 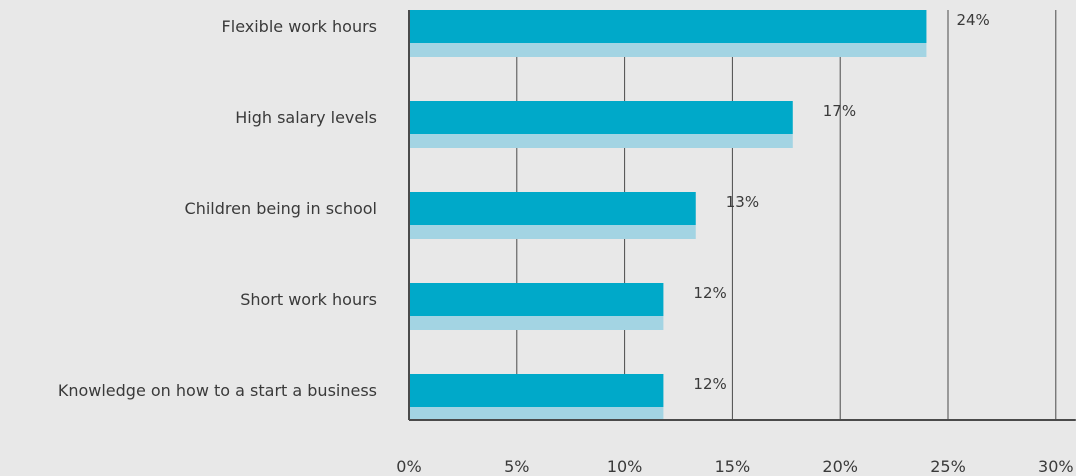 I want to click on category-label-4: Knowledge on how to a start a business, so click(x=217, y=390).